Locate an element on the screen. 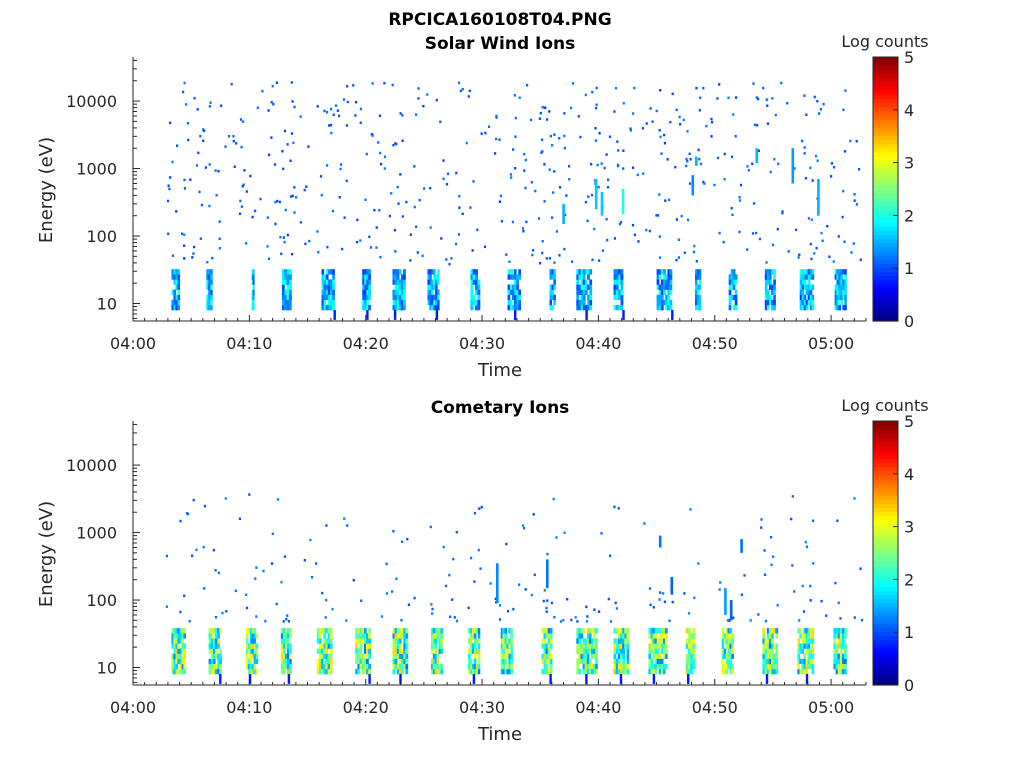 The height and width of the screenshot is (768, 1024). x-tick-label: 05:00 is located at coordinates (831, 707).